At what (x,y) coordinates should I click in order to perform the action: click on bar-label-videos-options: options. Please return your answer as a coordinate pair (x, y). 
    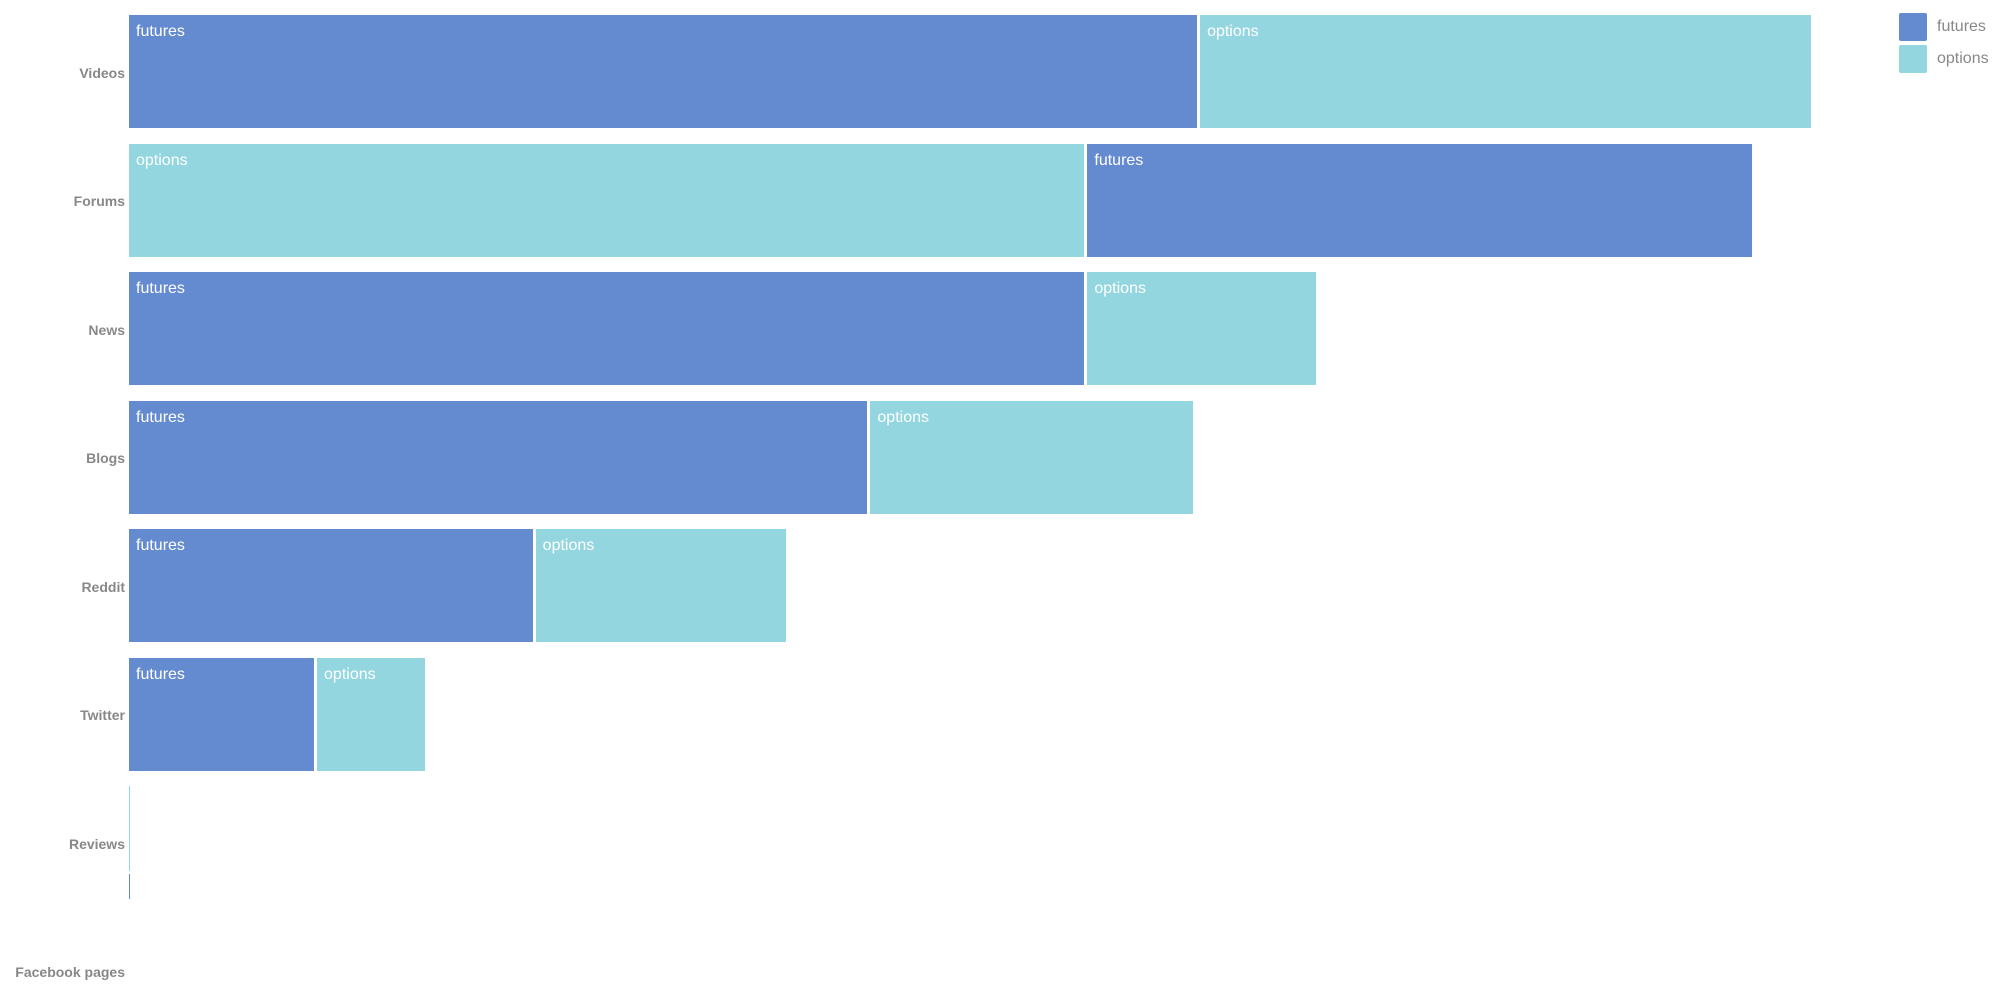
    Looking at the image, I should click on (1233, 31).